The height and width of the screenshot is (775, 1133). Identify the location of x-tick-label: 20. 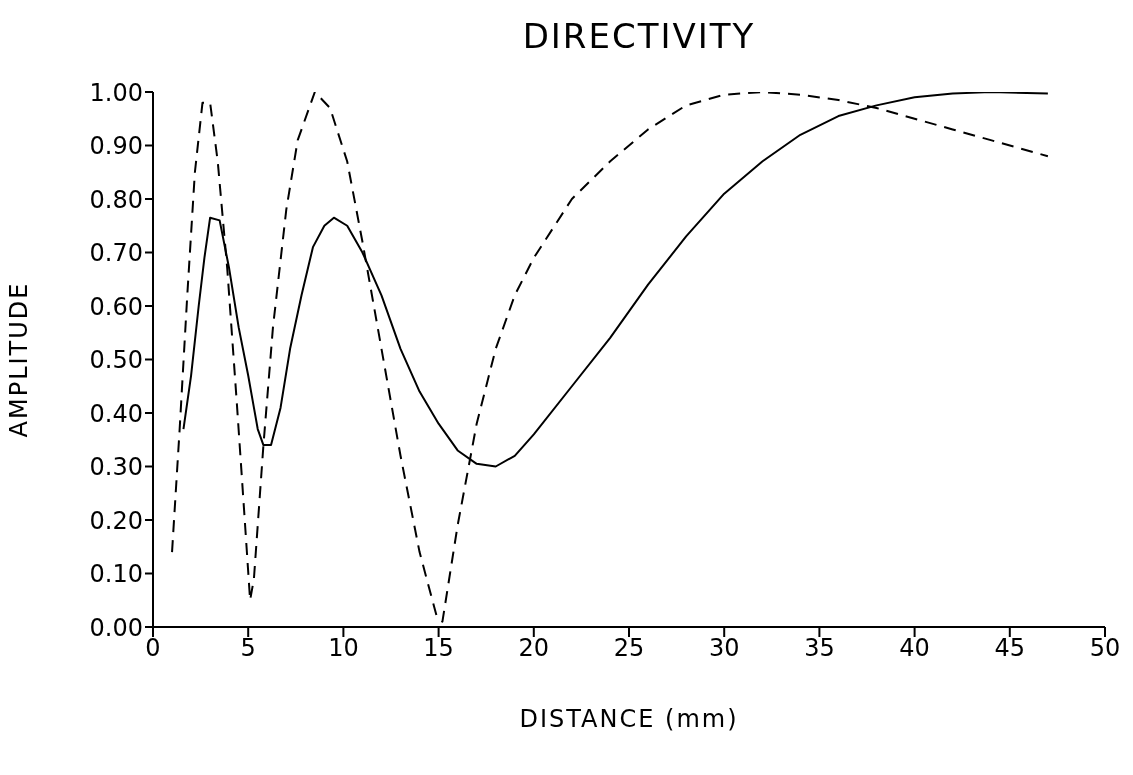
(534, 648).